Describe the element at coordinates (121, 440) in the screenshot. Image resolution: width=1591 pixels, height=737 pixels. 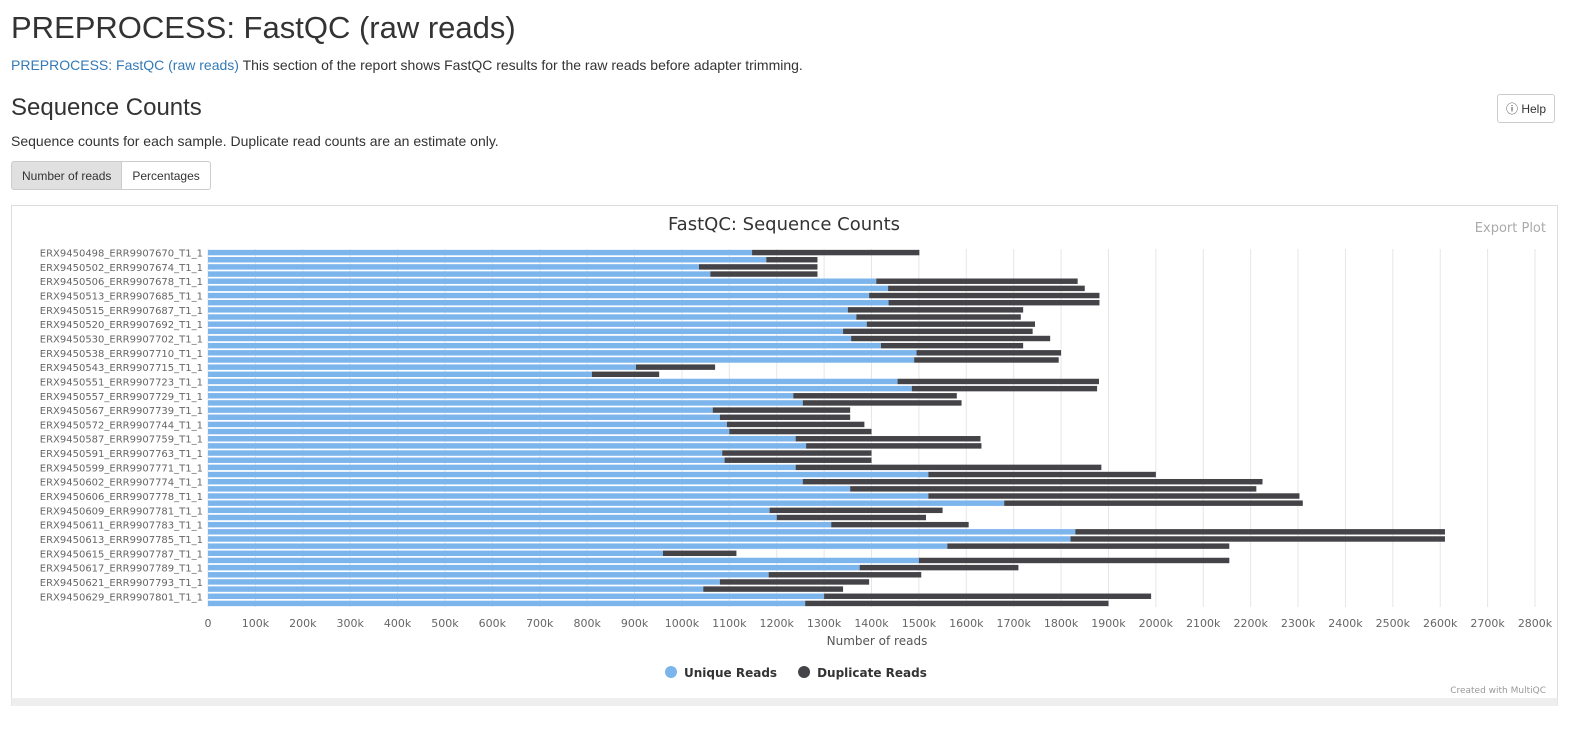
I see `y-tick-label: ERX9450587_ERR9907759_T1_1` at that location.